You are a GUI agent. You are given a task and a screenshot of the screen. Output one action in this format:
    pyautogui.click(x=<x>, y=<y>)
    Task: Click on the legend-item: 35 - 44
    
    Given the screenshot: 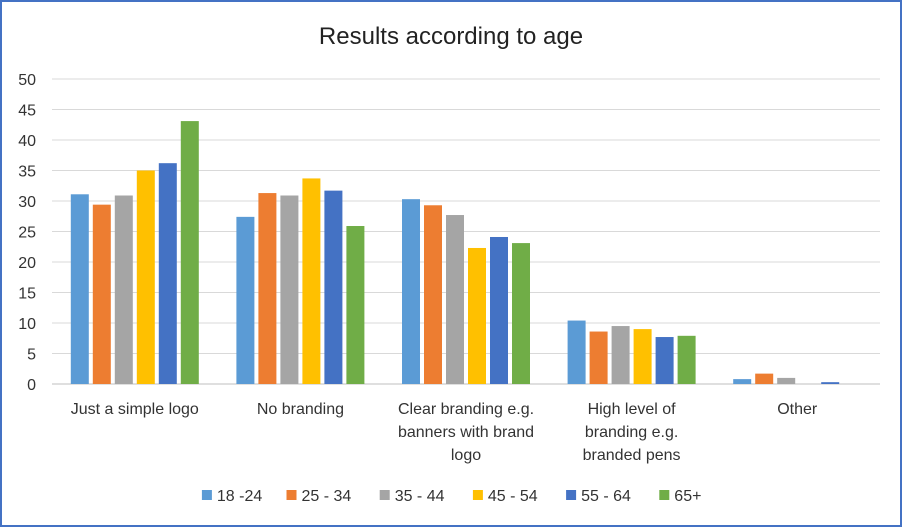 What is the action you would take?
    pyautogui.click(x=412, y=496)
    